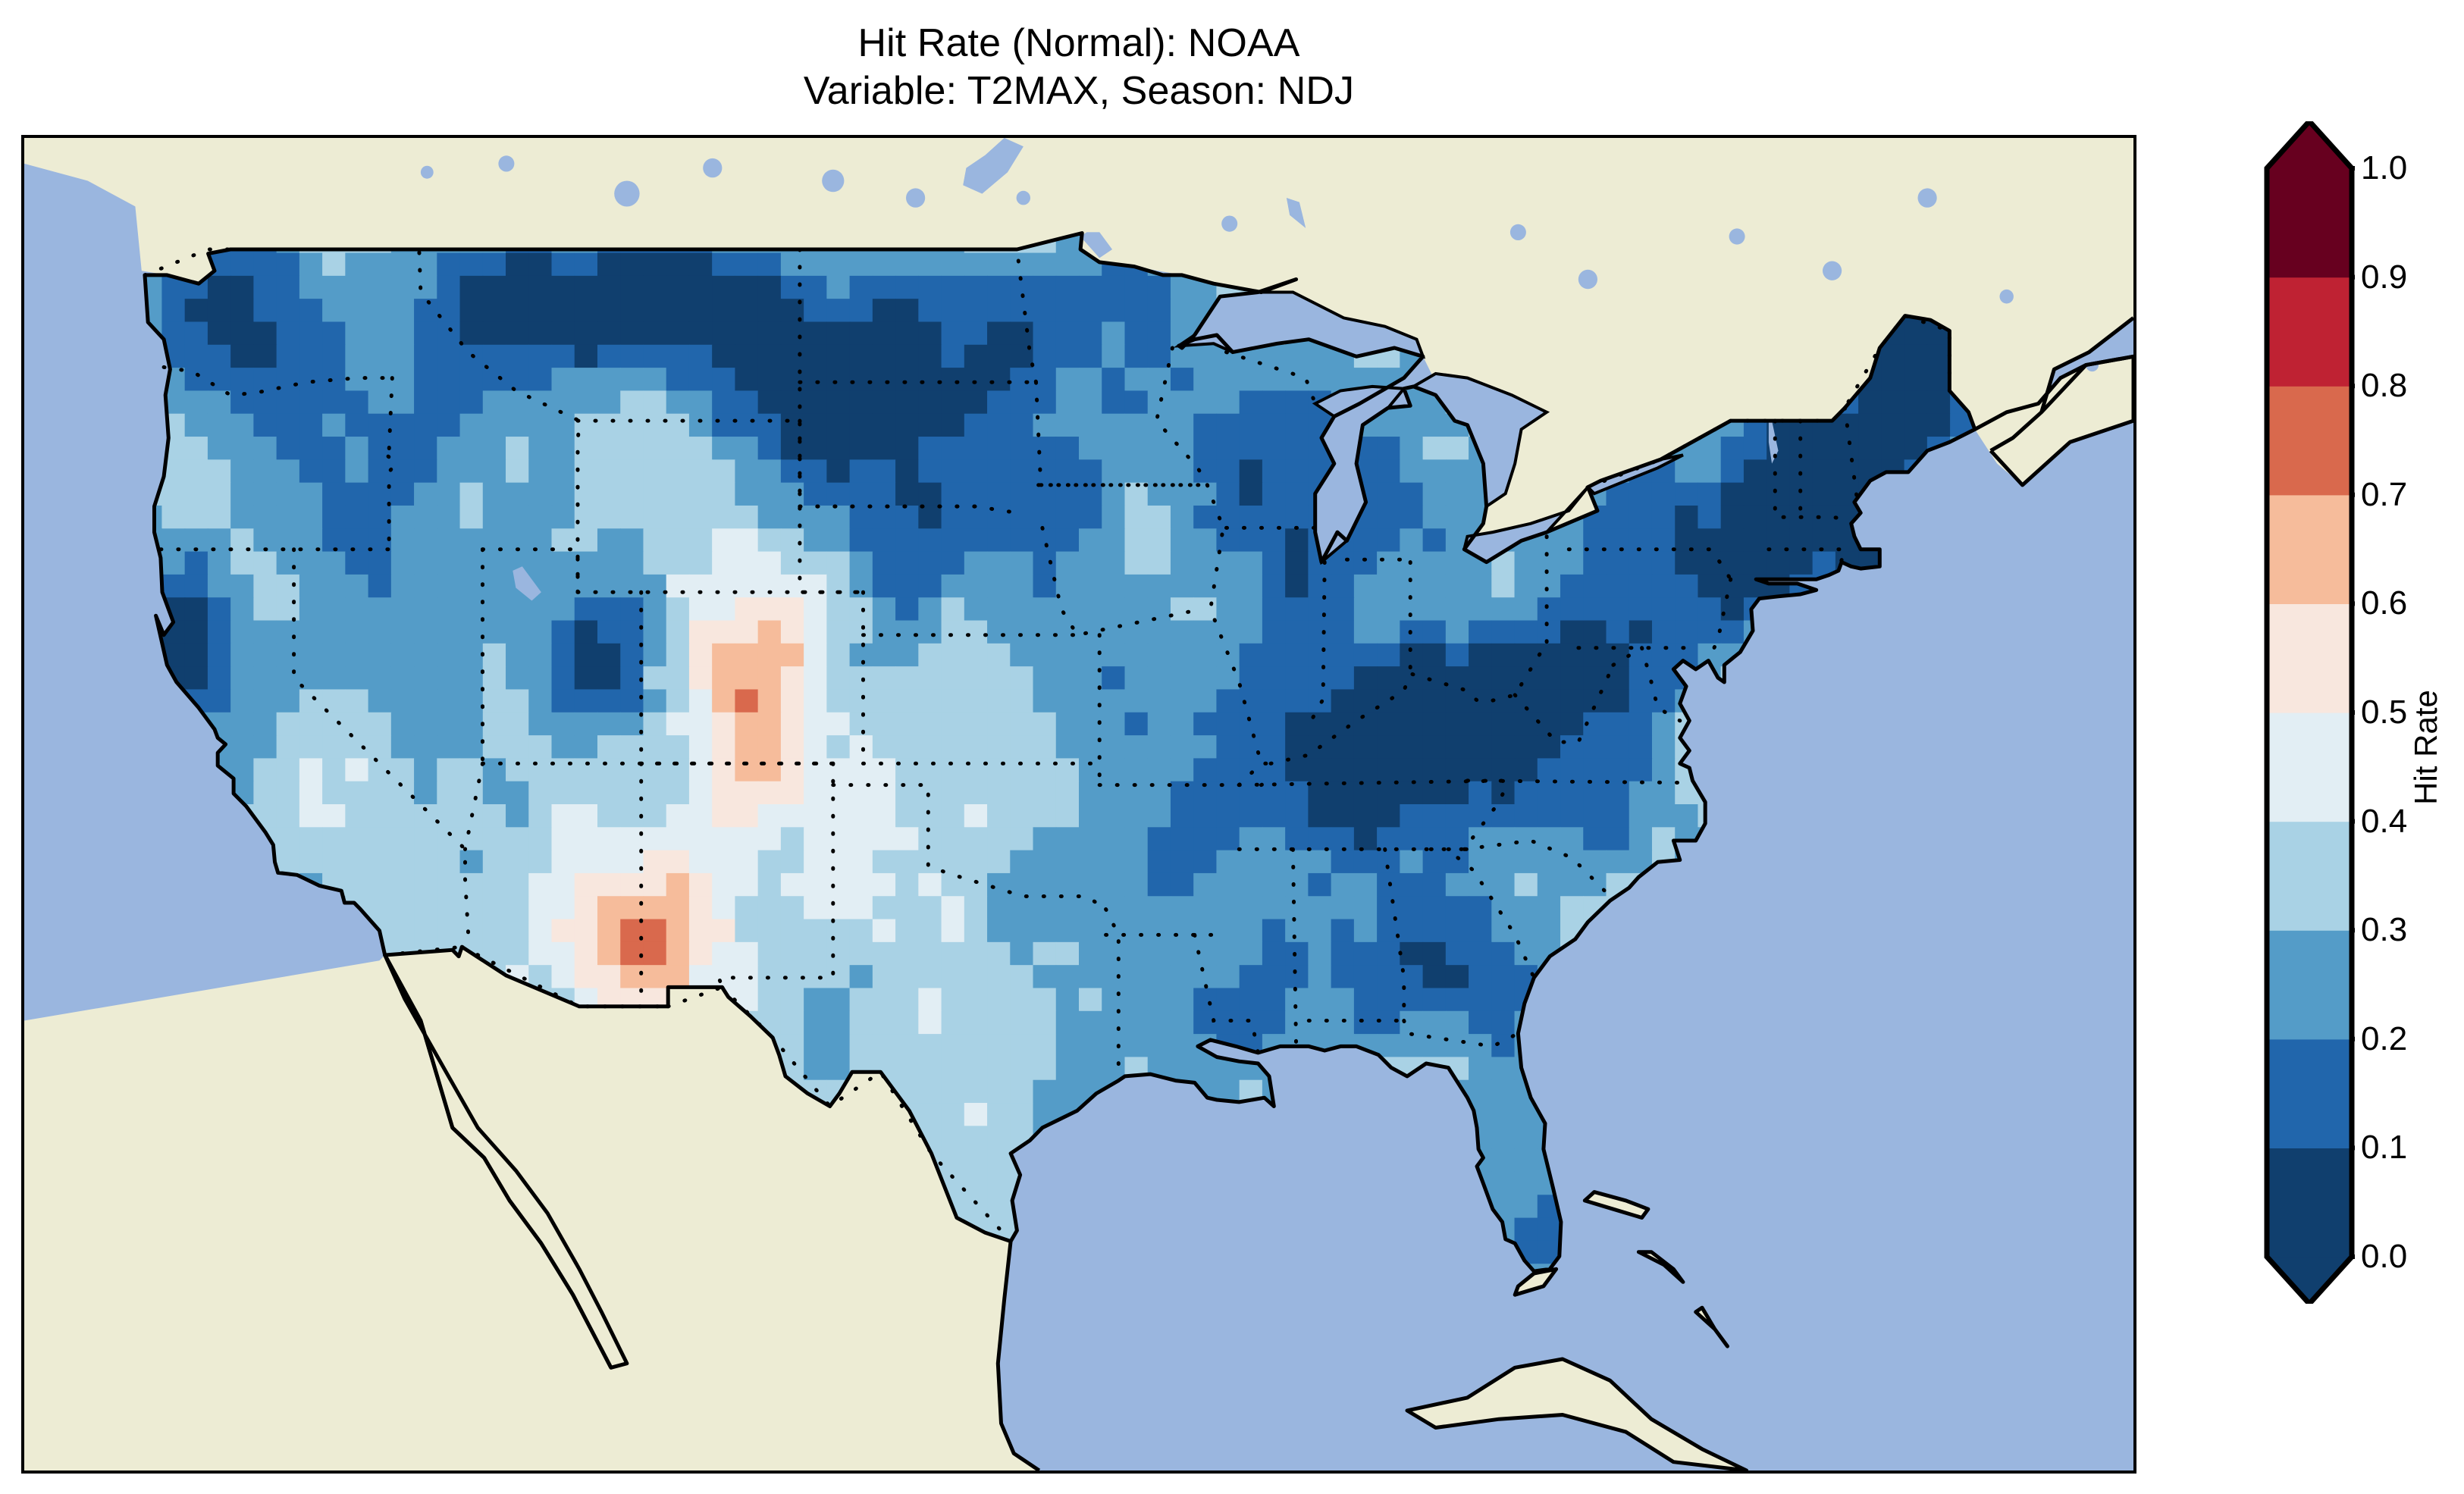 This screenshot has height=1494, width=2464. Describe the element at coordinates (1496, 918) in the screenshot. I see `state-border-sc-ga` at that location.